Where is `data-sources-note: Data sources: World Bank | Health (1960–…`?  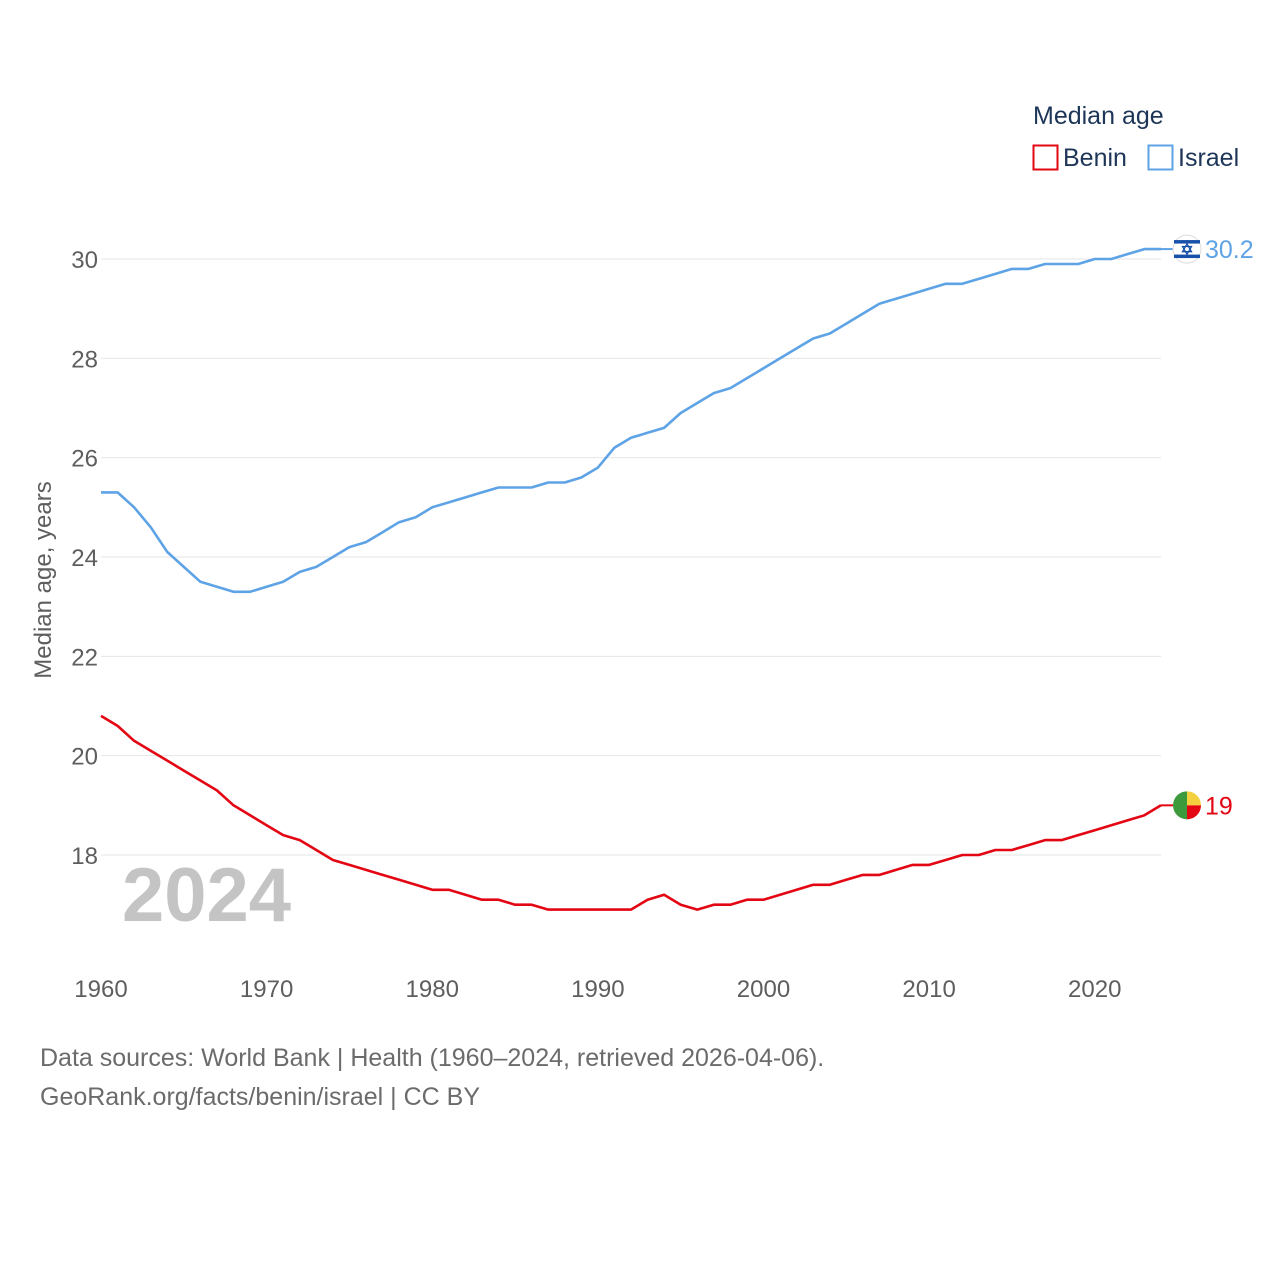 data-sources-note: Data sources: World Bank | Health (1960–… is located at coordinates (432, 1058).